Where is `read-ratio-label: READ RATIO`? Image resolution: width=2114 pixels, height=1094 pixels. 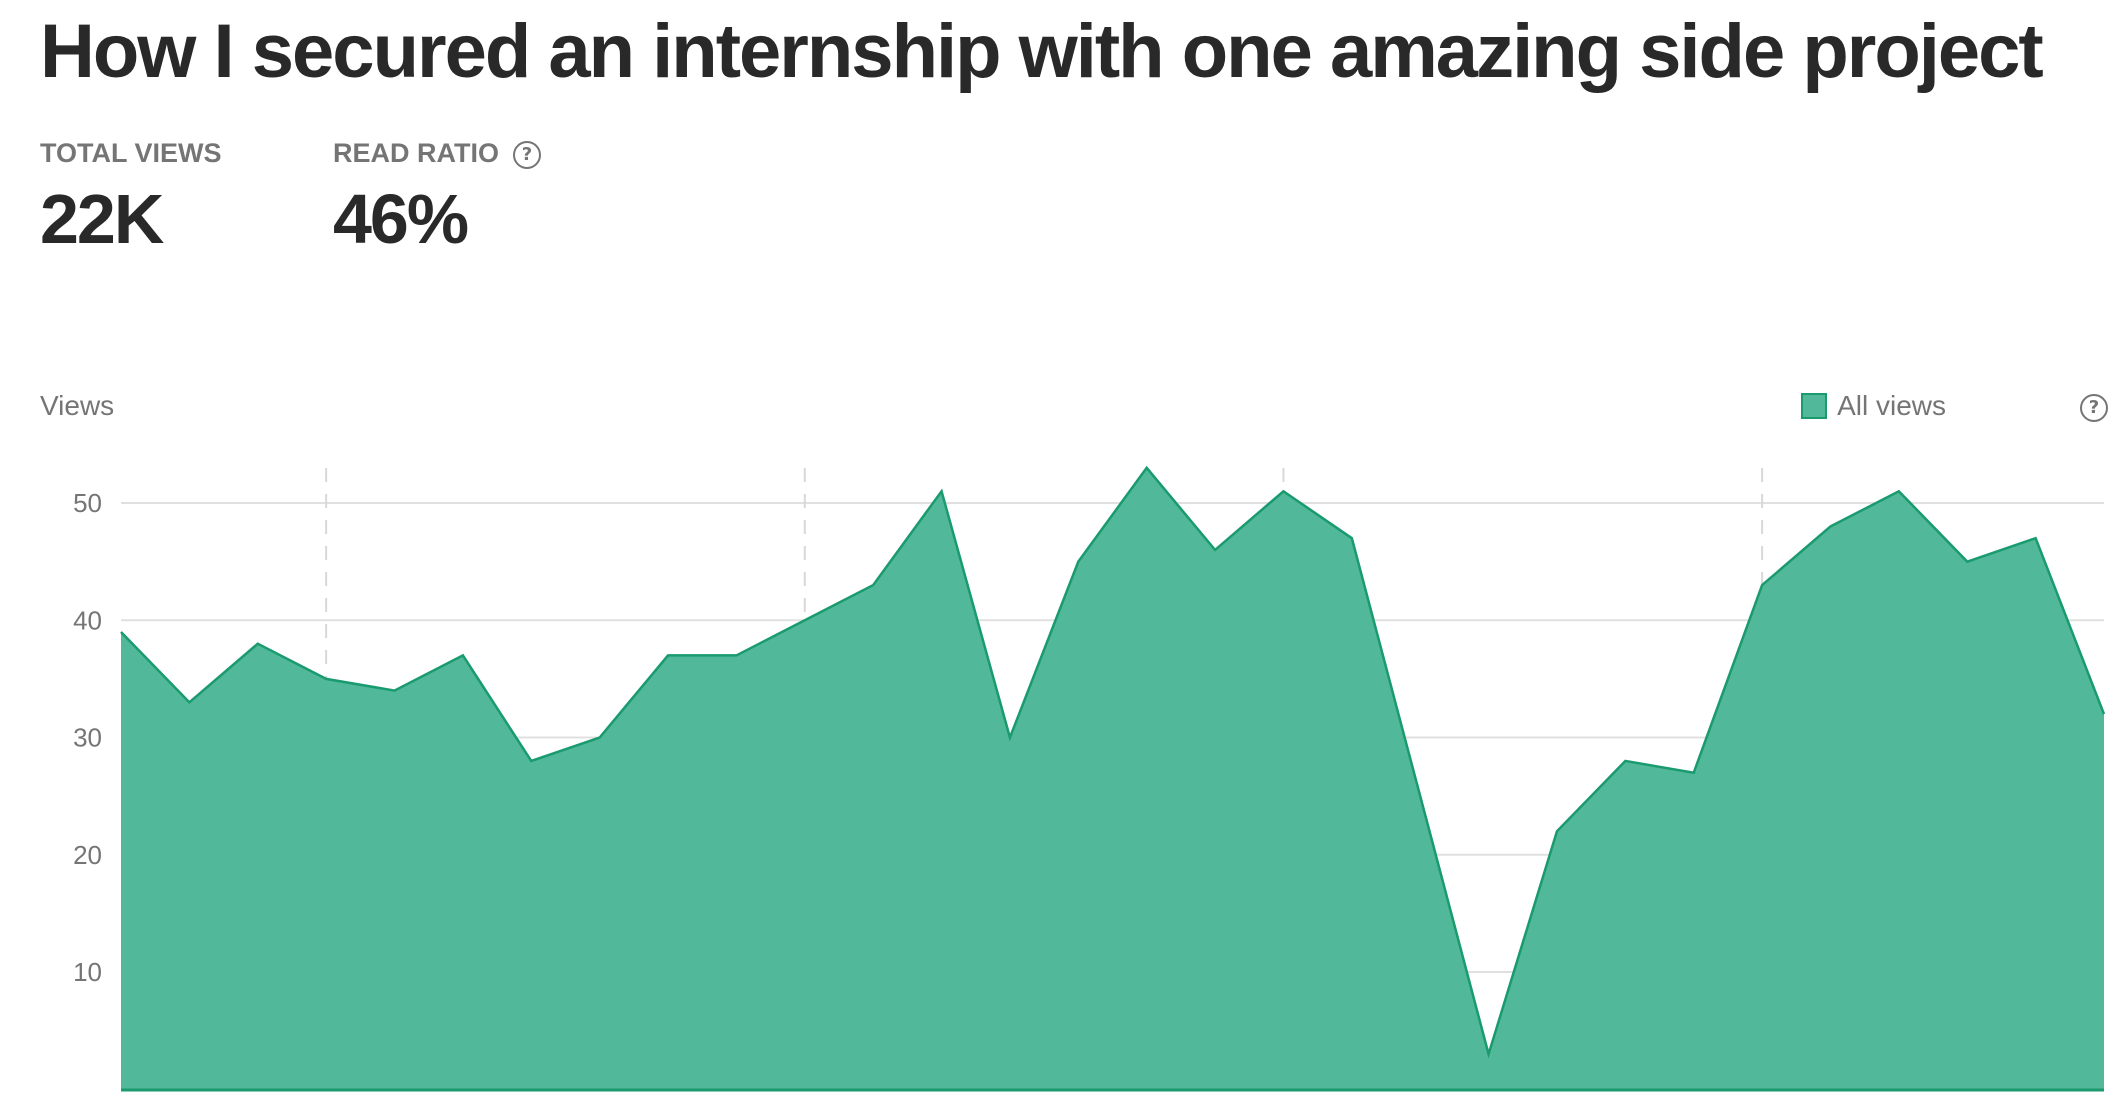
read-ratio-label: READ RATIO is located at coordinates (416, 153).